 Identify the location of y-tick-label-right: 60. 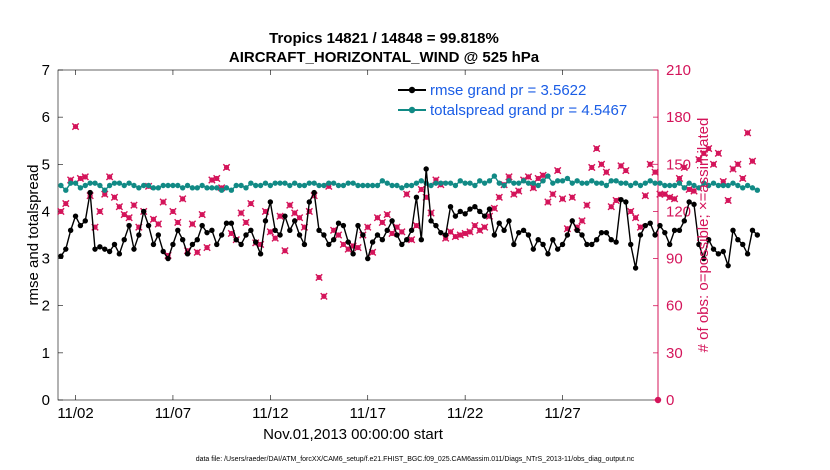
(674, 306).